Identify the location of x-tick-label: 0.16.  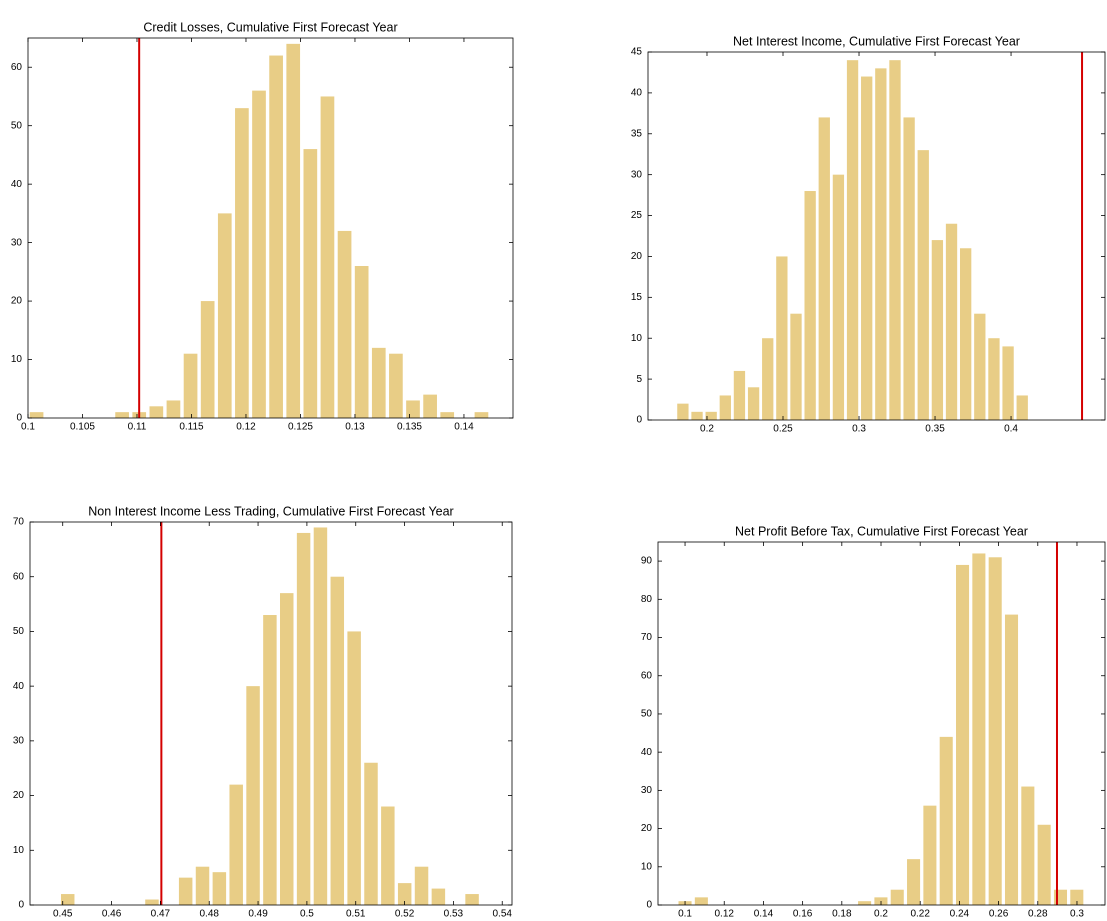
(803, 914).